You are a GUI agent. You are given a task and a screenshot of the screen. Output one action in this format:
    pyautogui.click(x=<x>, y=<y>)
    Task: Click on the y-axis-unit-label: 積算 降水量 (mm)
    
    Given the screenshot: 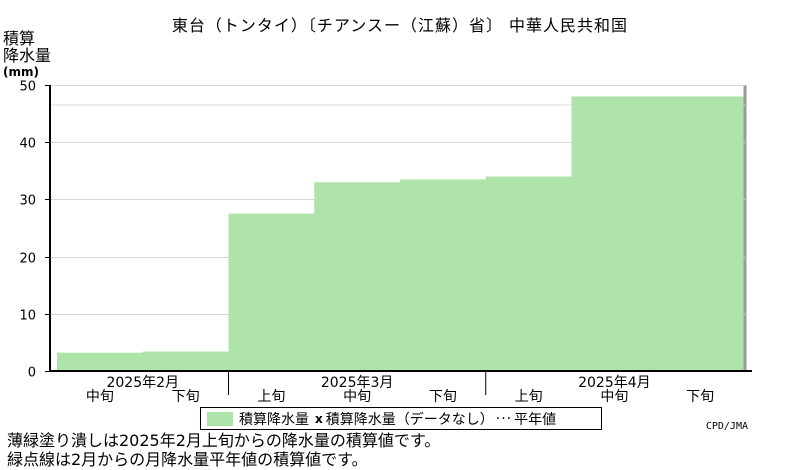 What is the action you would take?
    pyautogui.click(x=27, y=55)
    